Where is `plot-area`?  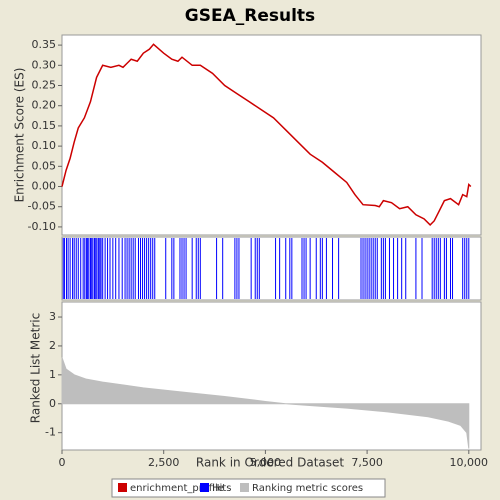 plot-area is located at coordinates (271, 268).